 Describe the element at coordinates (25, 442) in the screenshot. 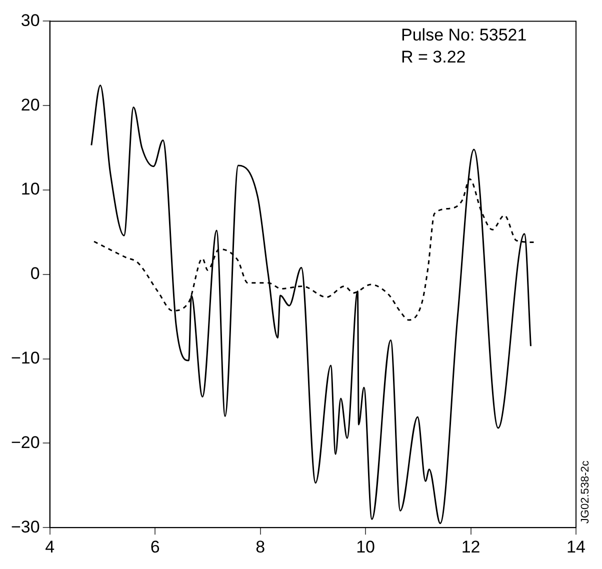

I see `y-tick-label: −20` at that location.